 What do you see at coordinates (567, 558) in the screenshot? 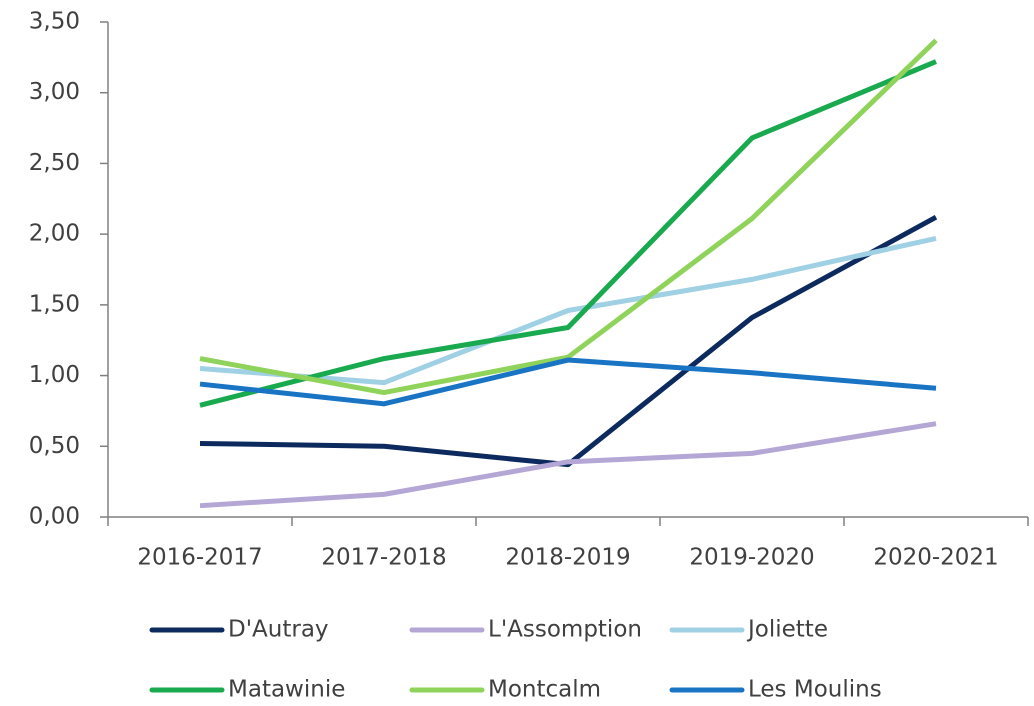
I see `x-tick-label: 2018-2019` at bounding box center [567, 558].